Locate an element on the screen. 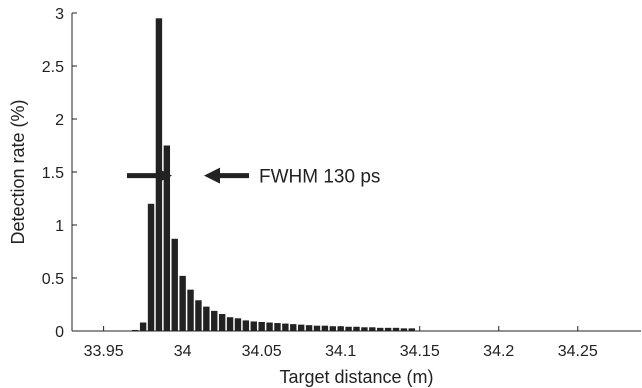  x-tick-label: 34.2 is located at coordinates (498, 351).